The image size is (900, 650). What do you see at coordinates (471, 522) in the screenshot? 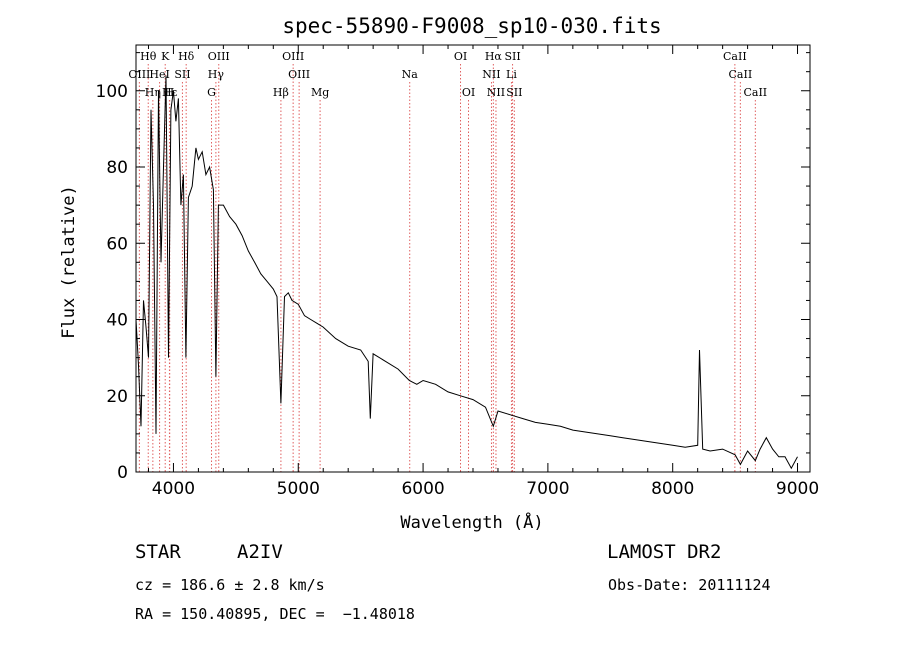
I see `x-axis-label: Wavelength (Å)` at bounding box center [471, 522].